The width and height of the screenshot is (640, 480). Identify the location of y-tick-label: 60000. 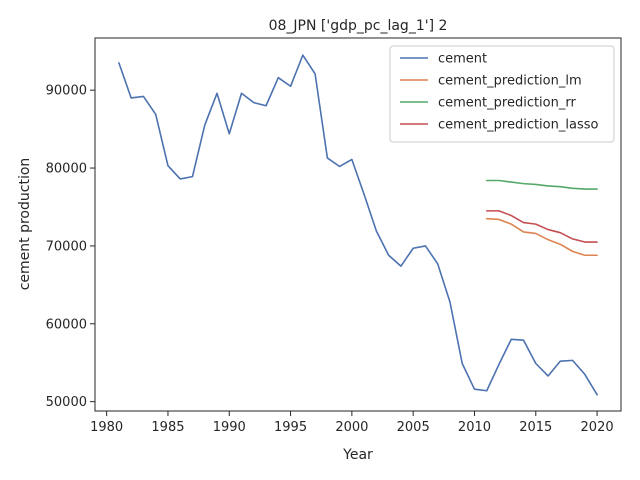
(66, 324).